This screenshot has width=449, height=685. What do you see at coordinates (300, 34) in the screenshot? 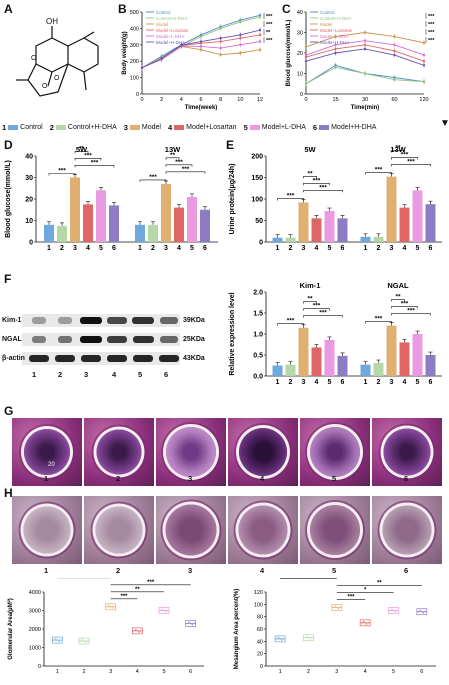
I see `y-tick-label: 30` at bounding box center [300, 34].